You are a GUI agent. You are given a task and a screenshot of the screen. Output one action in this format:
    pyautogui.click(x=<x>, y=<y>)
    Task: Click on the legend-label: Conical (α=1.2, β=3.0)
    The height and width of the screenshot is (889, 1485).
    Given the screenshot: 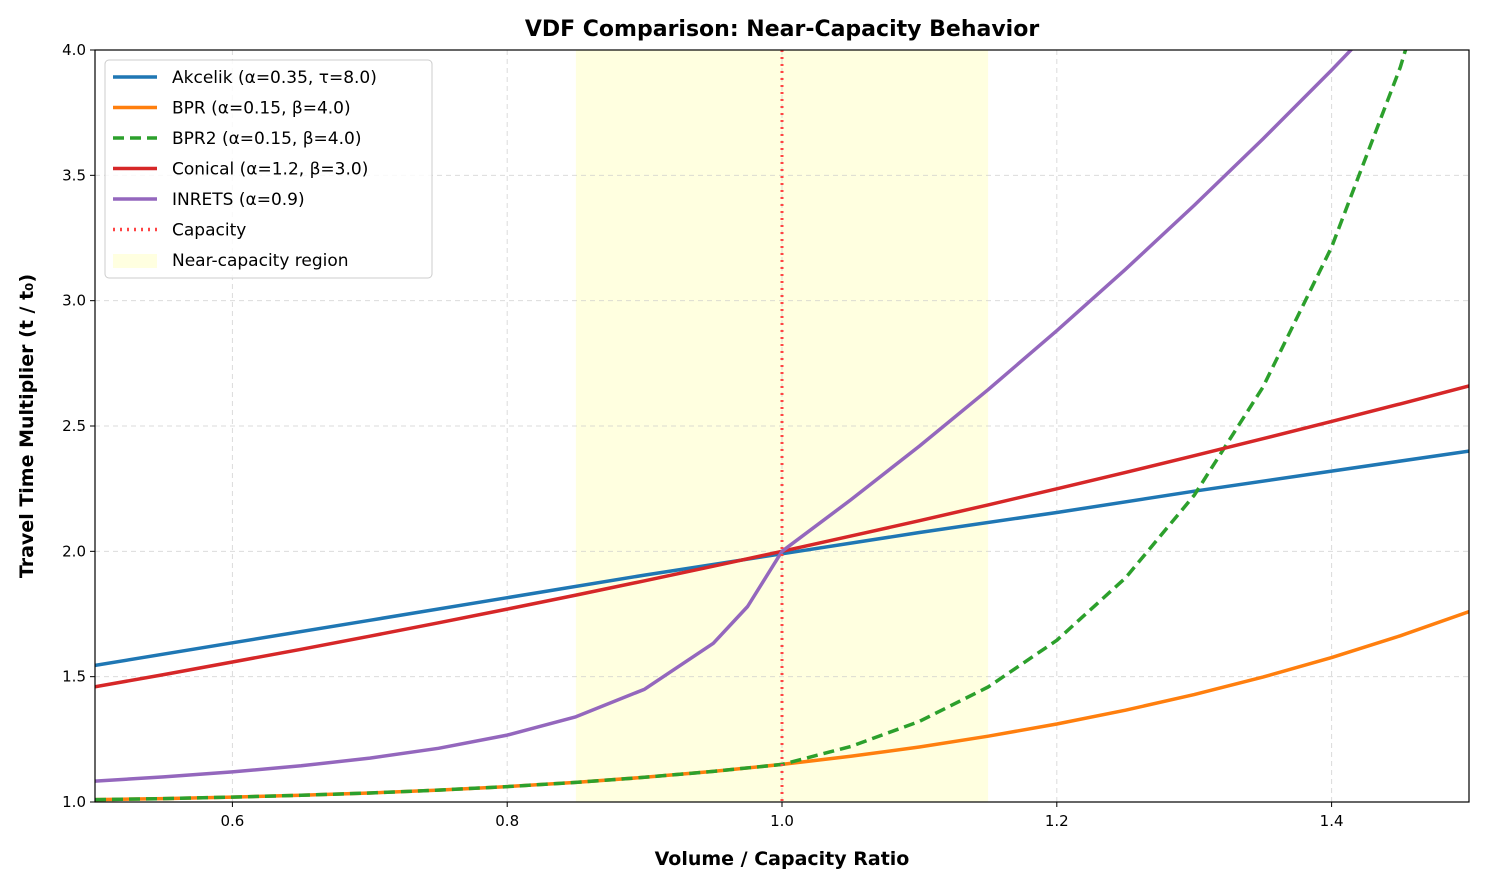 What is the action you would take?
    pyautogui.click(x=270, y=170)
    